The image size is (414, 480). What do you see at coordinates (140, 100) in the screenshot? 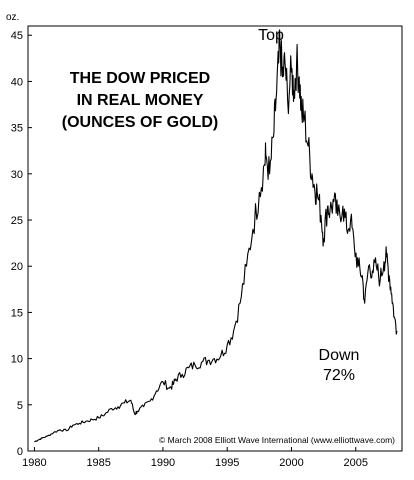
I see `chart-title-line-2: IN REAL MONEY` at bounding box center [140, 100].